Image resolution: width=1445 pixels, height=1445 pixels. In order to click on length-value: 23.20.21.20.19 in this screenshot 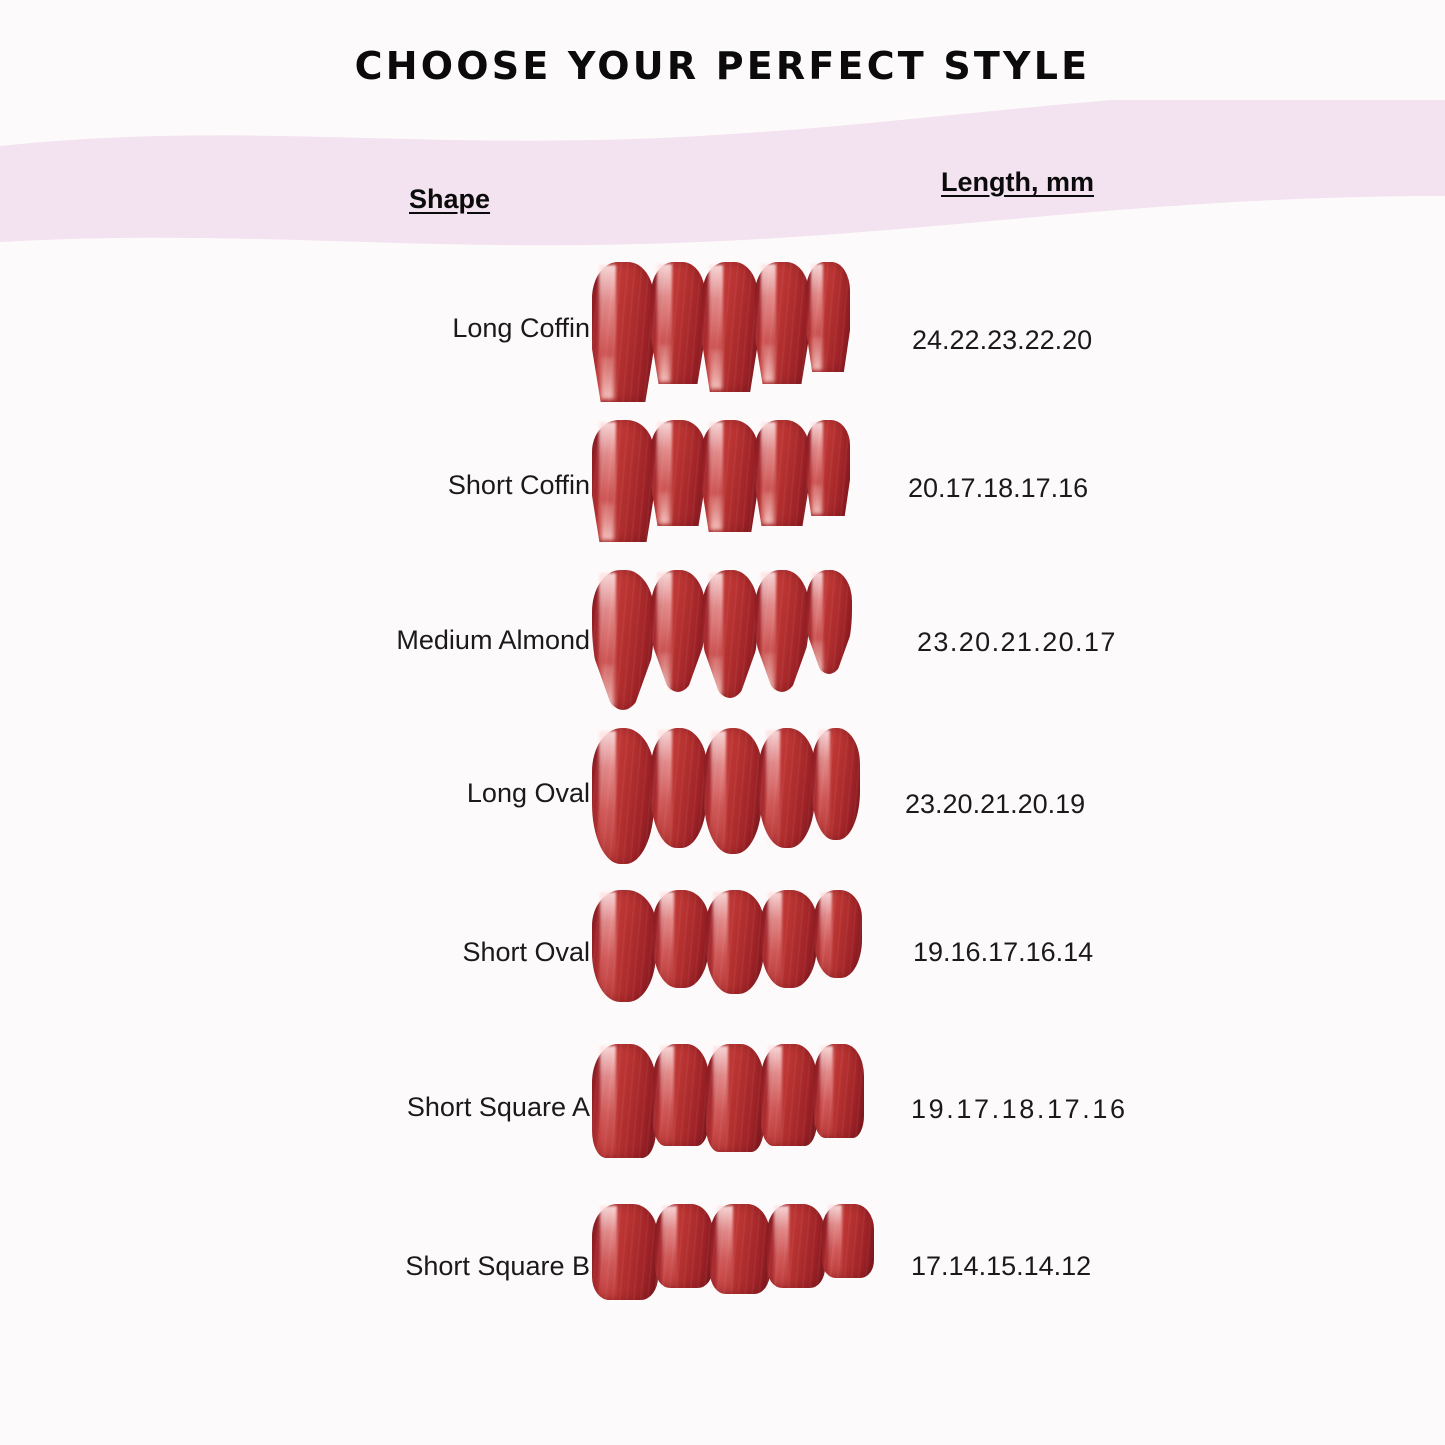, I will do `click(995, 804)`.